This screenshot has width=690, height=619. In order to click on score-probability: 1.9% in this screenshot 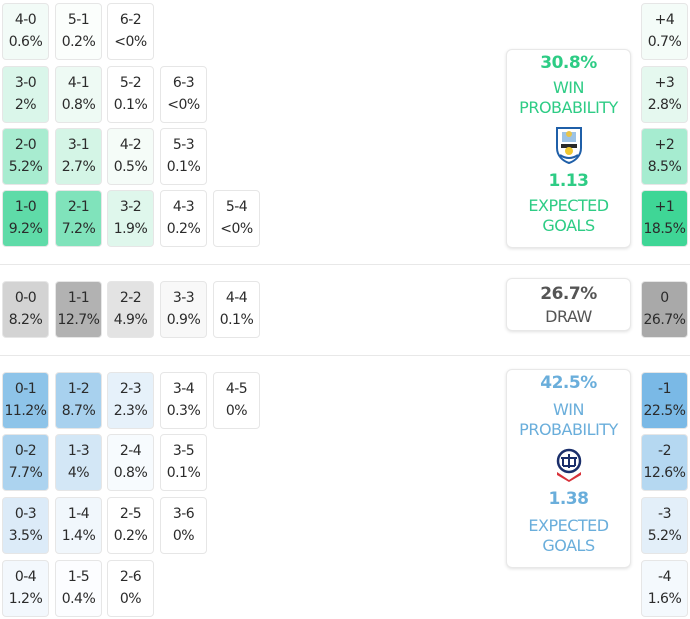, I will do `click(130, 229)`.